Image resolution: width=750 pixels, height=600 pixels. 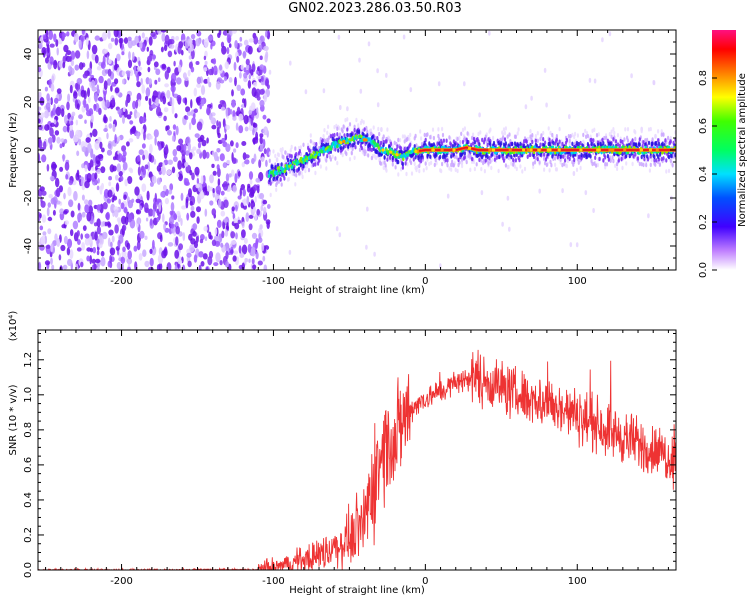 I want to click on y-tick-label: 0, so click(x=28, y=150).